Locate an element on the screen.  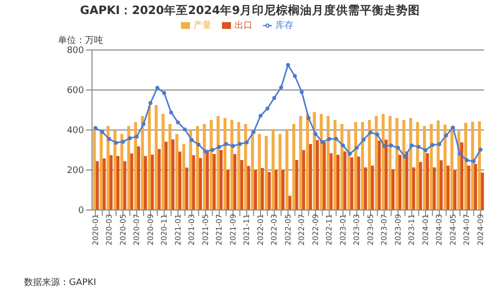
chart-title: GAPKI：2020年至2024年9月印尼棕榈油月度供需平衡走势图 is located at coordinates (250, 10).